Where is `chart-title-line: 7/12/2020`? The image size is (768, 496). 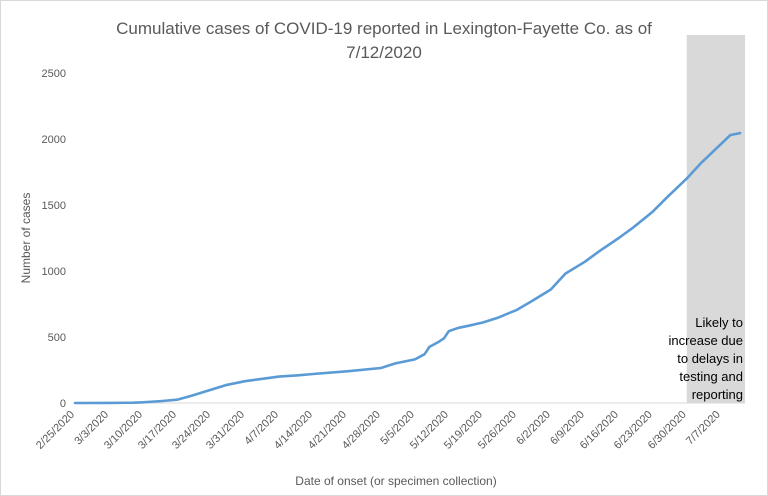
chart-title-line: 7/12/2020 is located at coordinates (384, 52).